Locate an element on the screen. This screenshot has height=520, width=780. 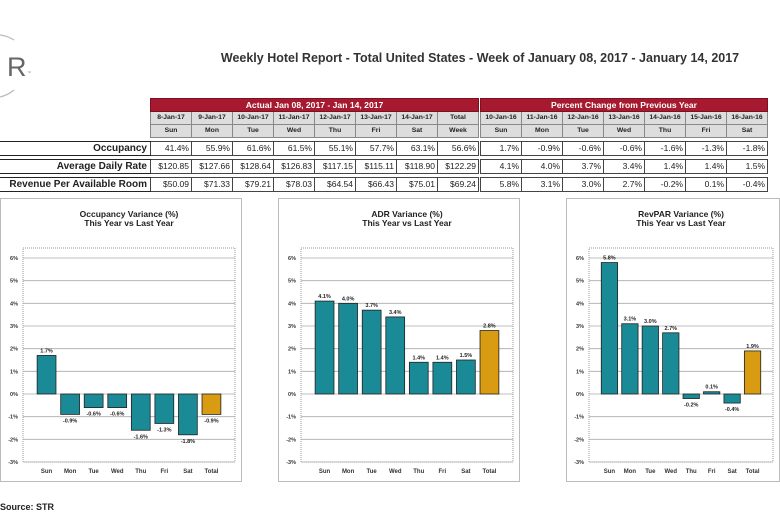
change-value-cell: 4.1% is located at coordinates (501, 166).